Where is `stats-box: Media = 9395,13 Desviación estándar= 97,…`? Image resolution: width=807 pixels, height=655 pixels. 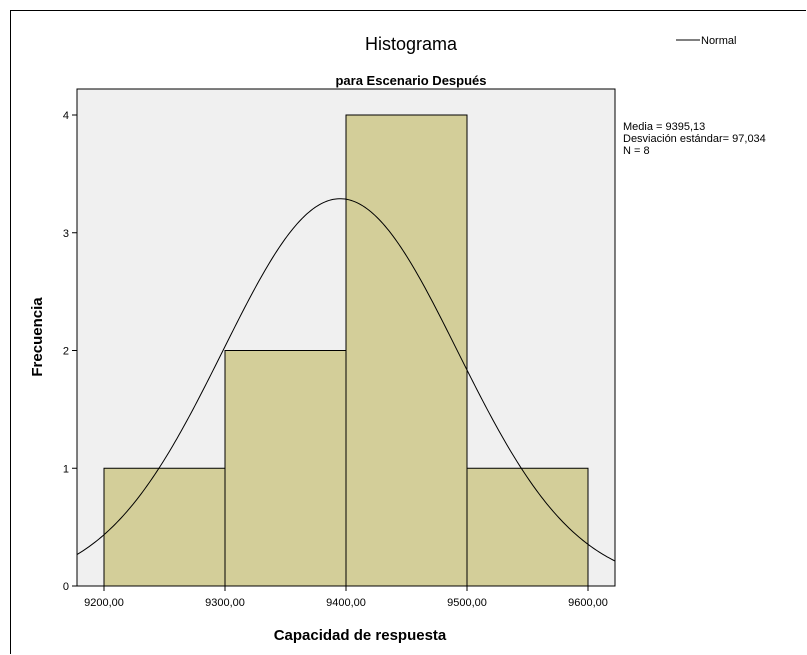 stats-box: Media = 9395,13 Desviación estándar= 97,… is located at coordinates (694, 139).